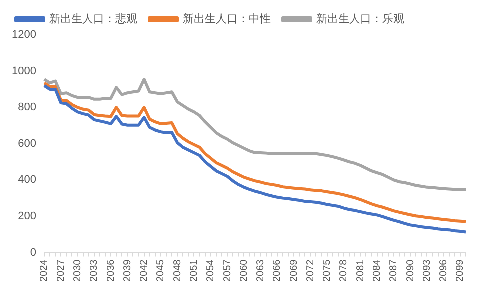  I want to click on x-tick-label: 2060, so click(244, 270).